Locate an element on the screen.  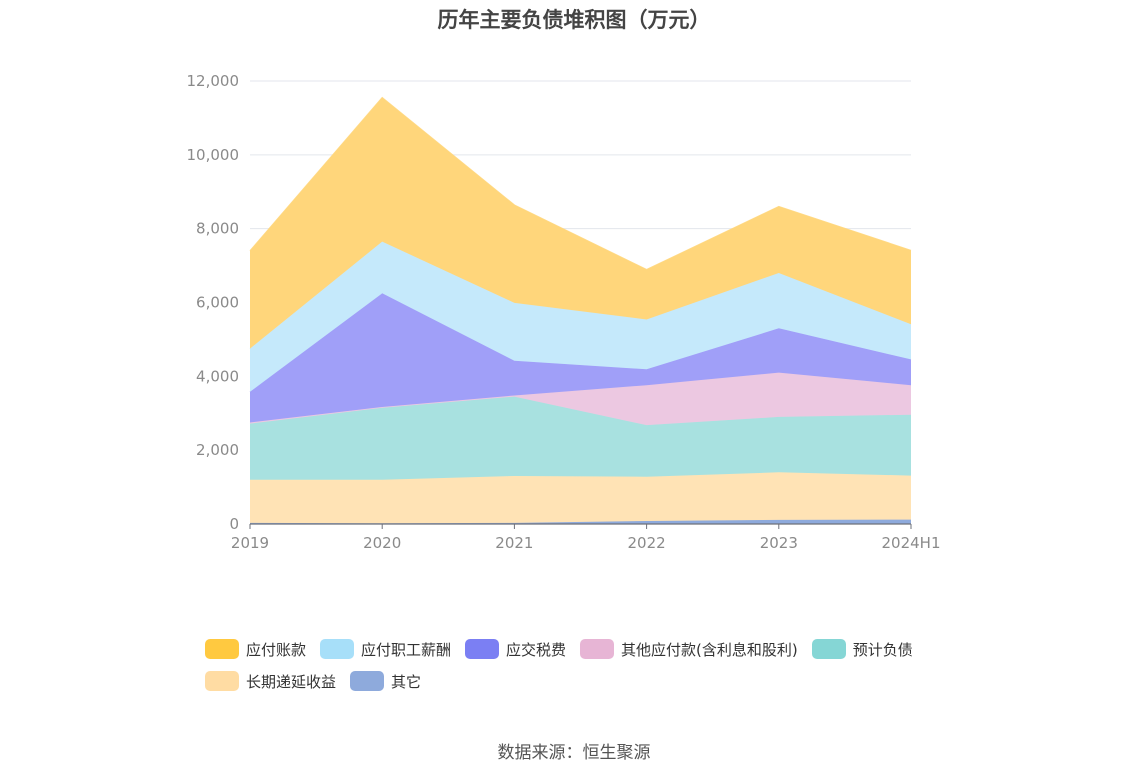
legend-item: 应付账款 is located at coordinates (255, 649).